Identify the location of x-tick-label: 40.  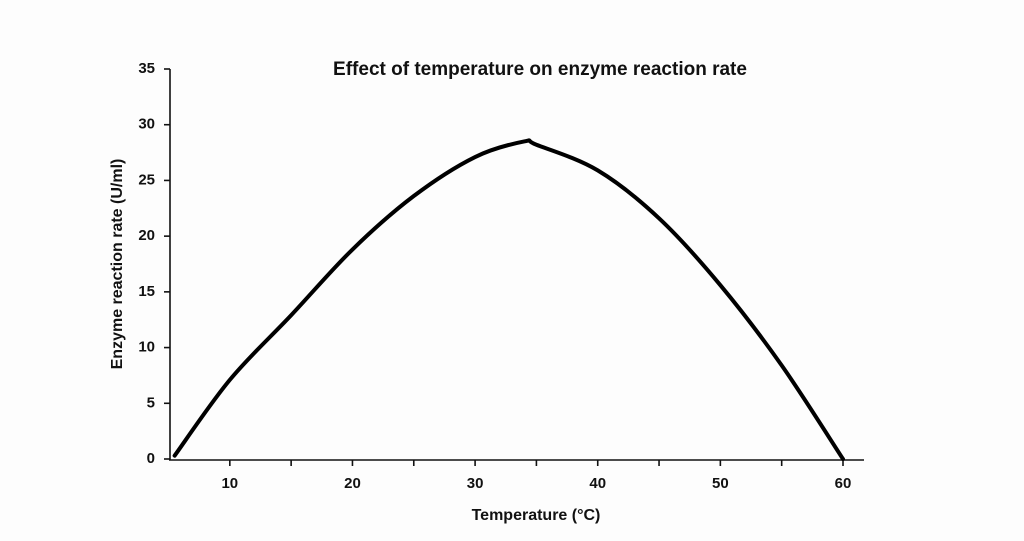
(597, 483).